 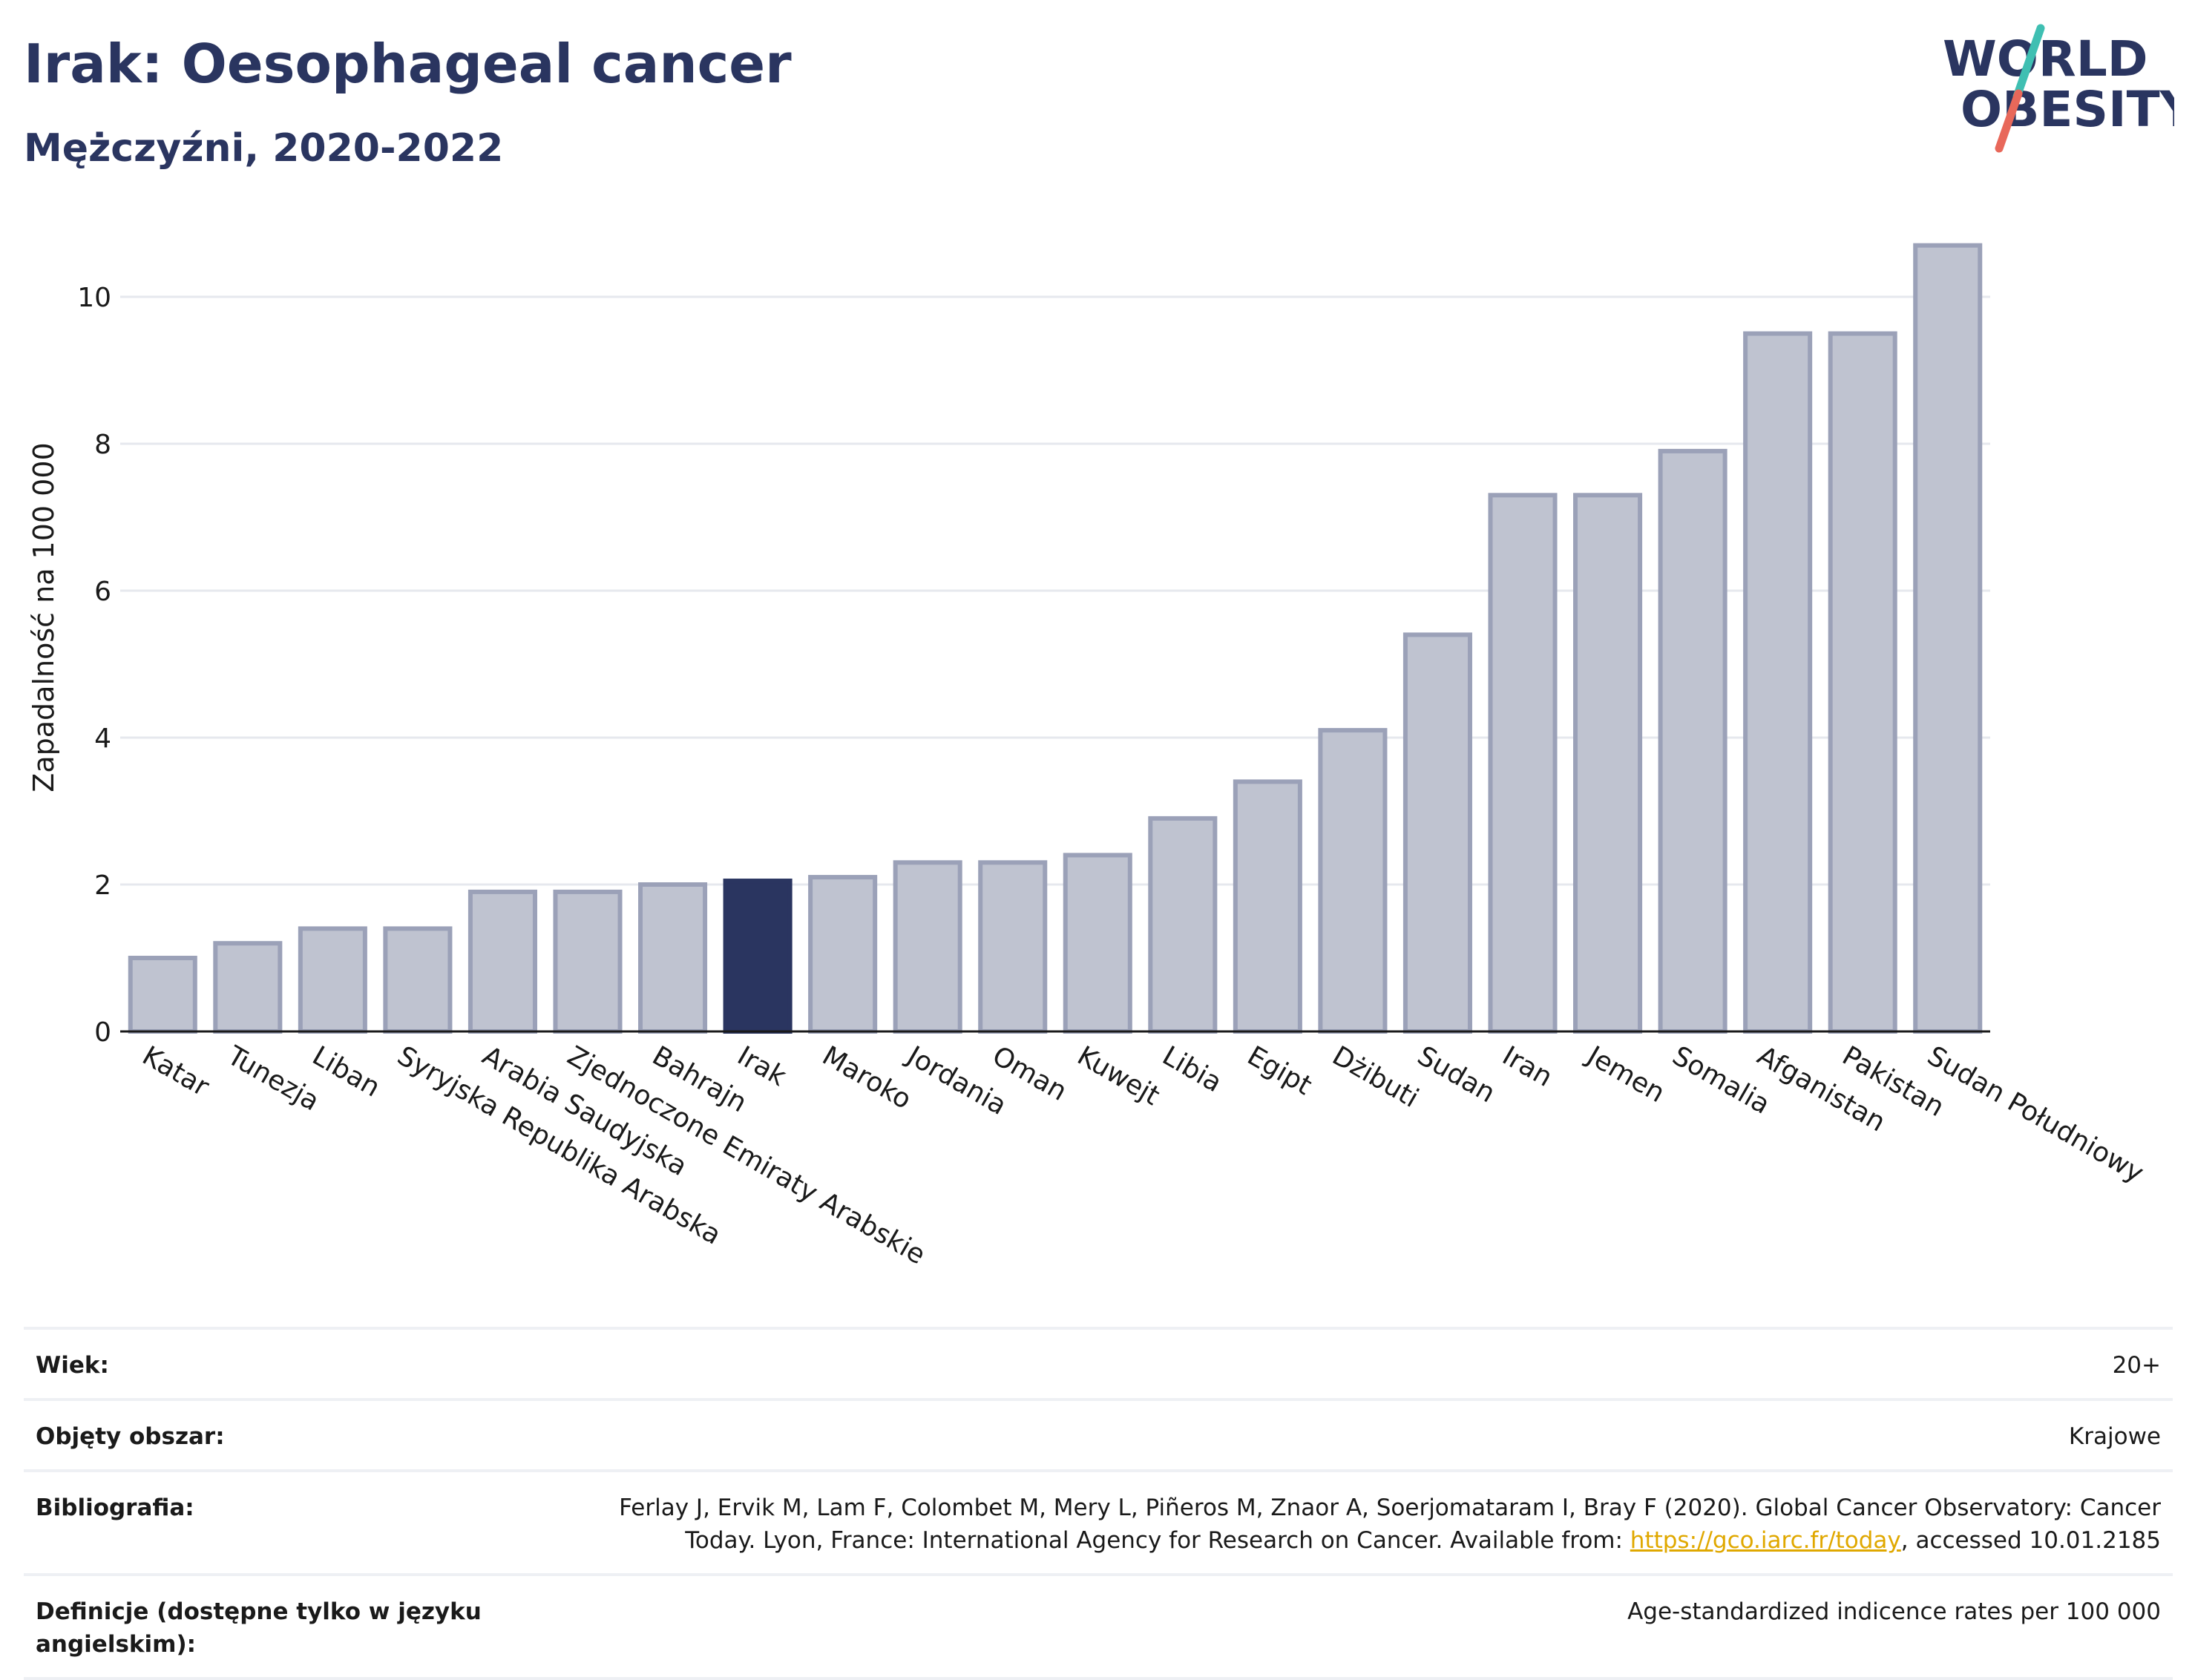 I want to click on logo-slash-bottom, so click(x=2009, y=121).